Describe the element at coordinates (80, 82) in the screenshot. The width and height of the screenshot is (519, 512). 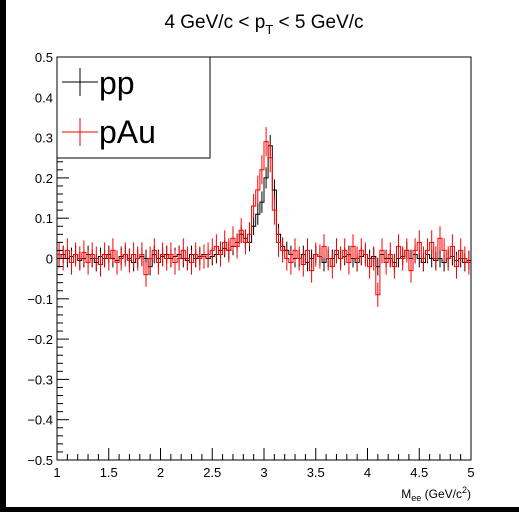
I see `legend-marker-pp` at that location.